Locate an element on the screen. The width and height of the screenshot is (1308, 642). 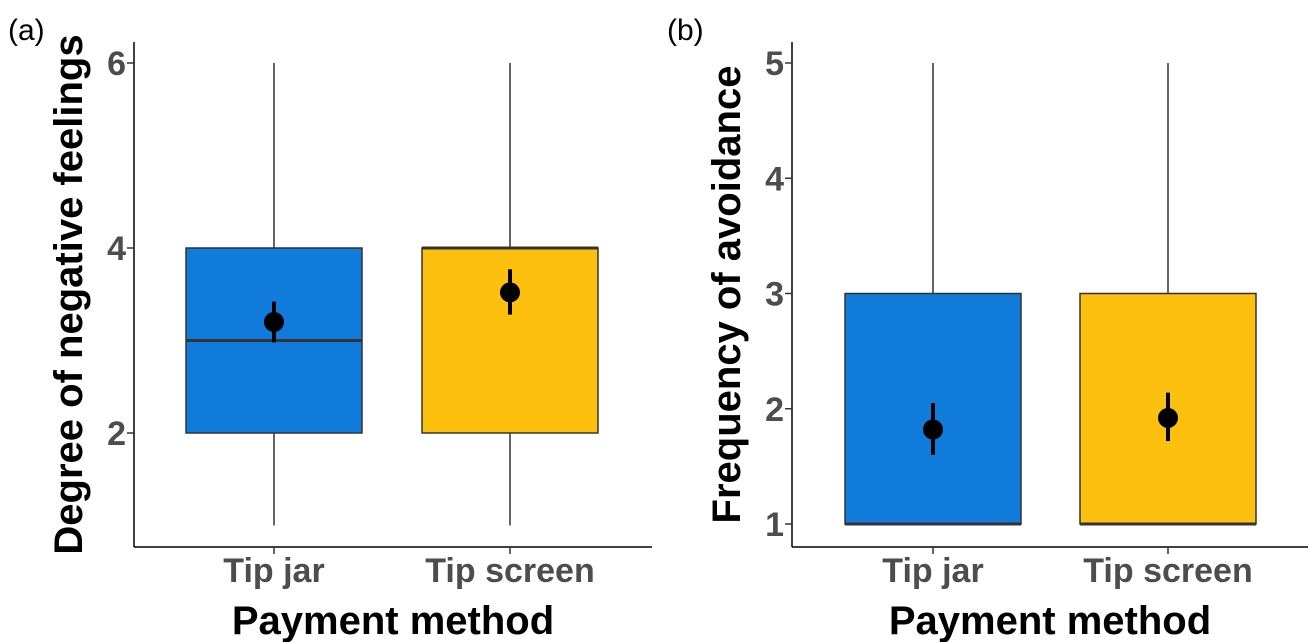
y-tick-label: 6 is located at coordinates (116, 64).